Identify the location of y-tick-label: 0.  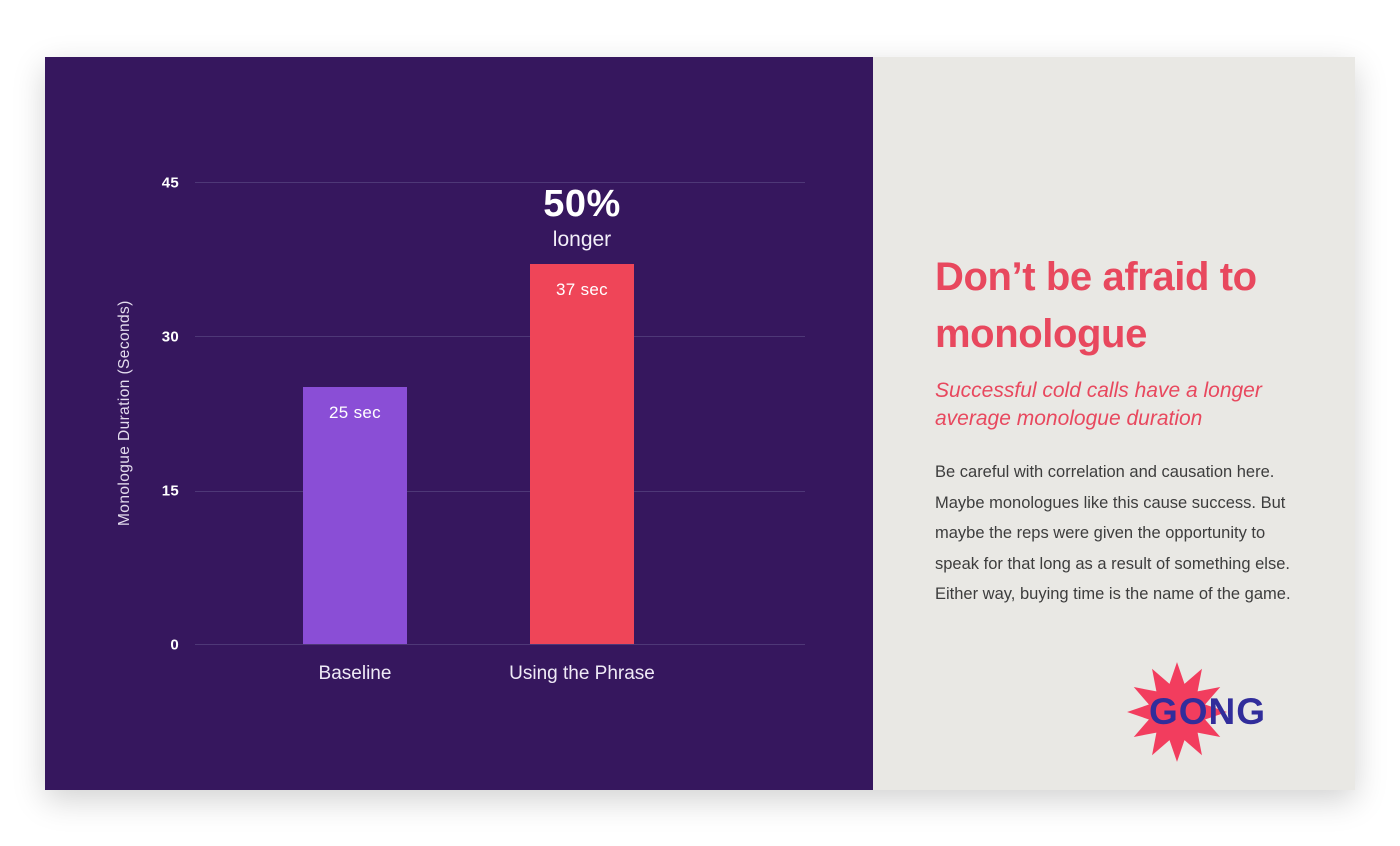
(174, 644).